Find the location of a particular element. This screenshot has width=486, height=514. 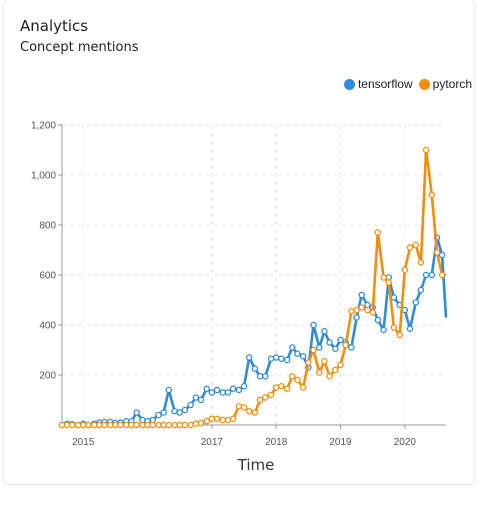

card-title: Analytics is located at coordinates (54, 26).